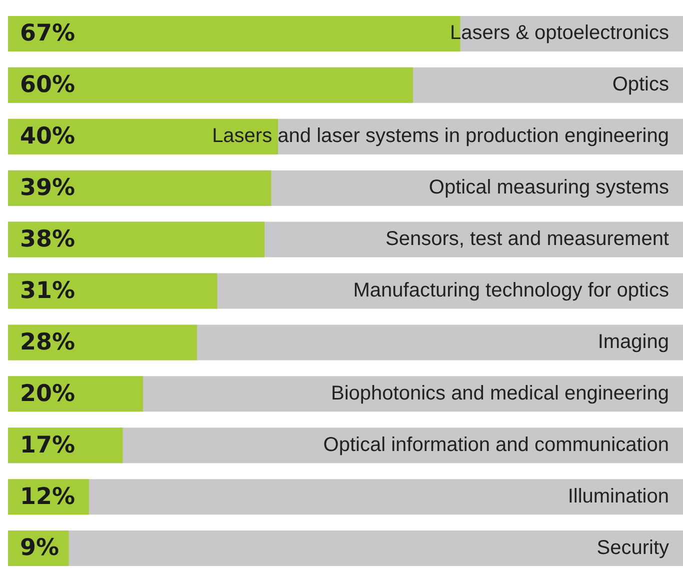 The image size is (683, 574). I want to click on data-label: 20%, so click(48, 393).